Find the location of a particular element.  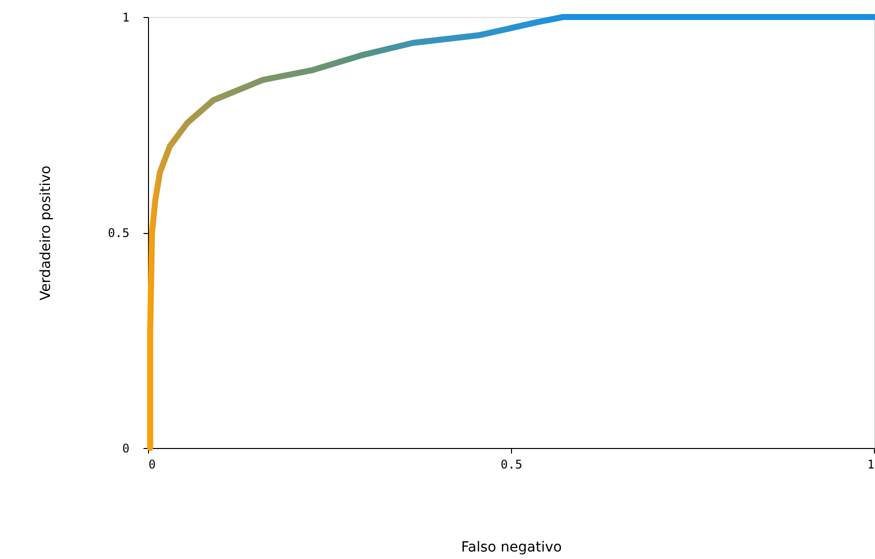

x-tick-label: 0.5 is located at coordinates (511, 465).